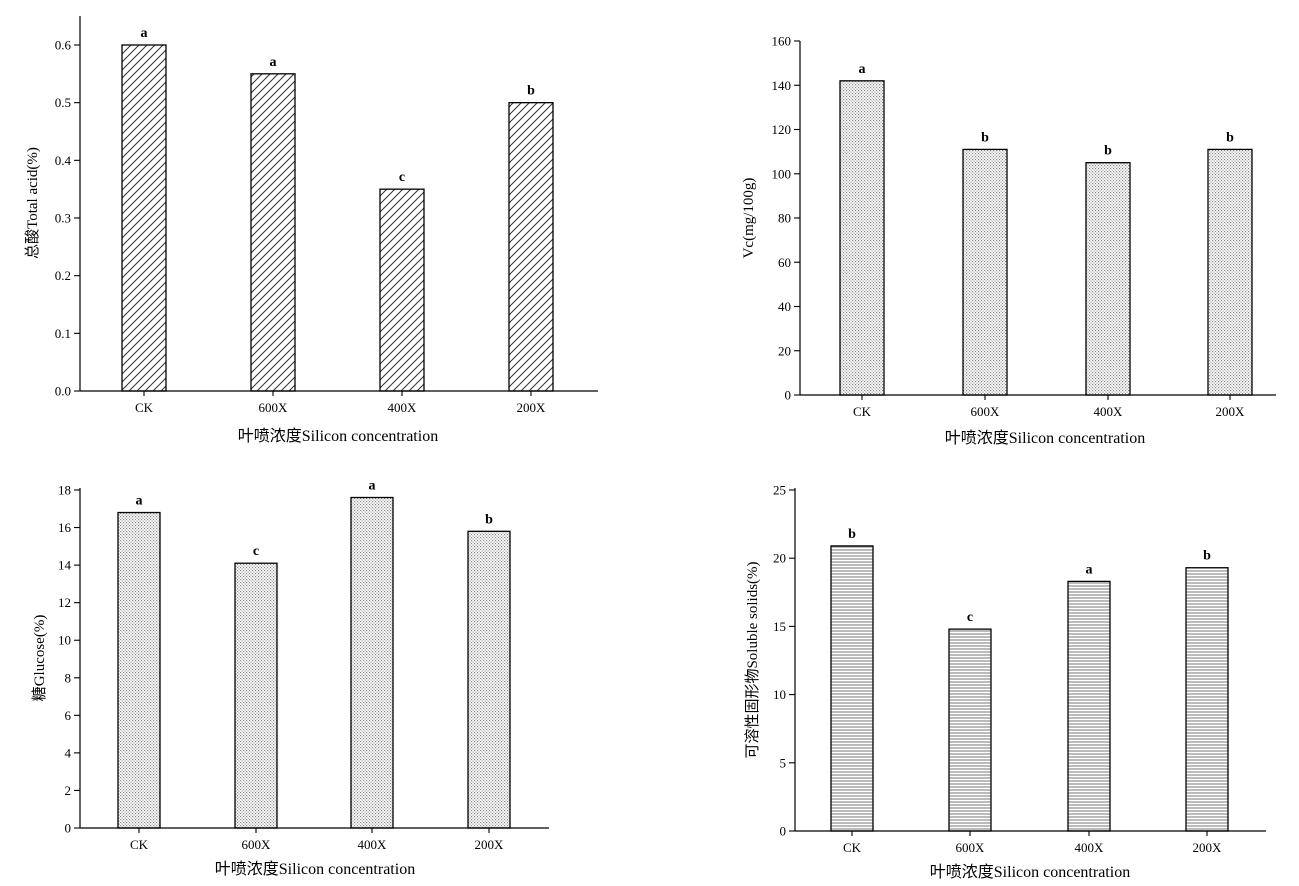 The height and width of the screenshot is (886, 1299). Describe the element at coordinates (65, 565) in the screenshot. I see `y-tick-label: 14` at that location.